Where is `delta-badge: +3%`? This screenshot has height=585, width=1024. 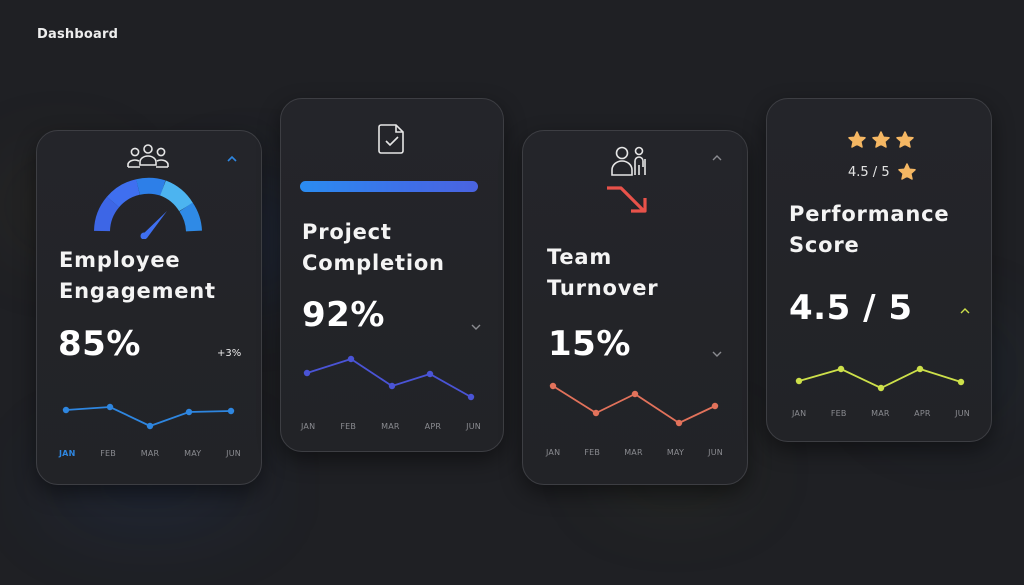 delta-badge: +3% is located at coordinates (229, 353).